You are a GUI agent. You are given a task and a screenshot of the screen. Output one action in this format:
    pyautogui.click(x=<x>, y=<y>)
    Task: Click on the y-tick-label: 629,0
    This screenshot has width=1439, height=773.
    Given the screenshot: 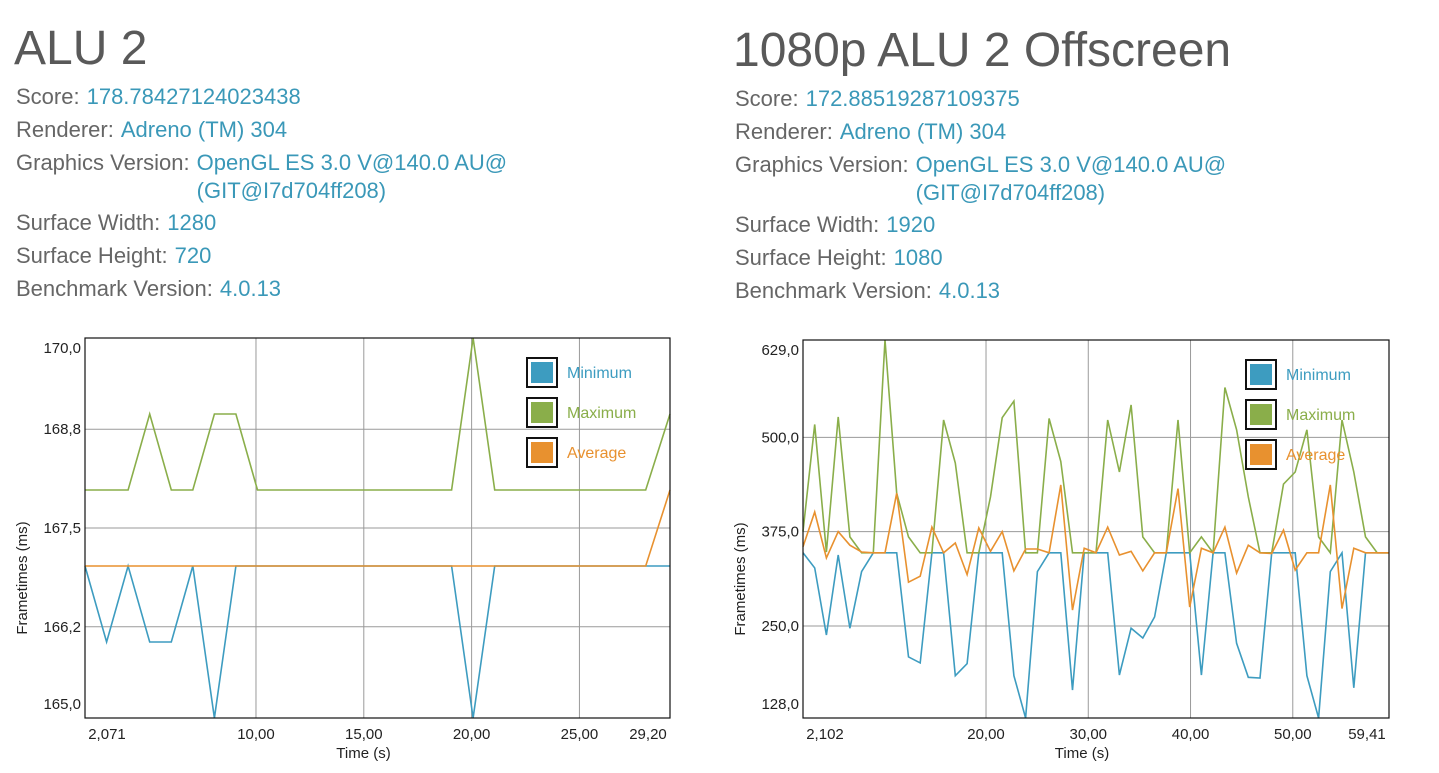 What is the action you would take?
    pyautogui.click(x=780, y=350)
    